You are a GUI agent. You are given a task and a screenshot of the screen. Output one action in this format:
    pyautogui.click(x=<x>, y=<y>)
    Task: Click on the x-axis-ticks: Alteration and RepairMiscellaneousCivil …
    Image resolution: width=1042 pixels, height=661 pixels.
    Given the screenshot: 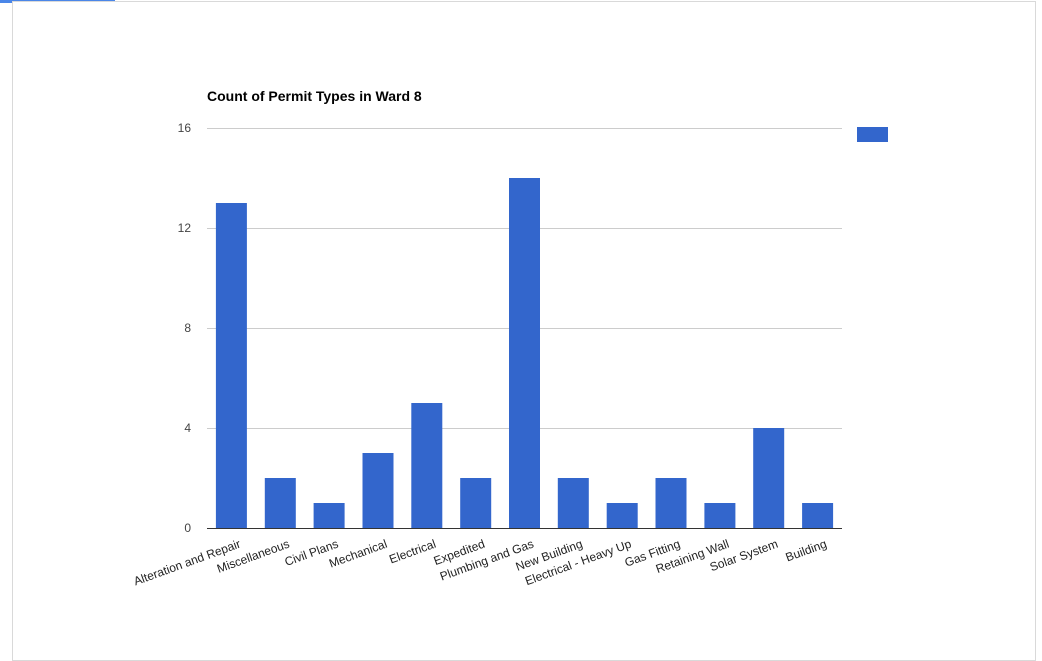 What is the action you would take?
    pyautogui.click(x=480, y=563)
    